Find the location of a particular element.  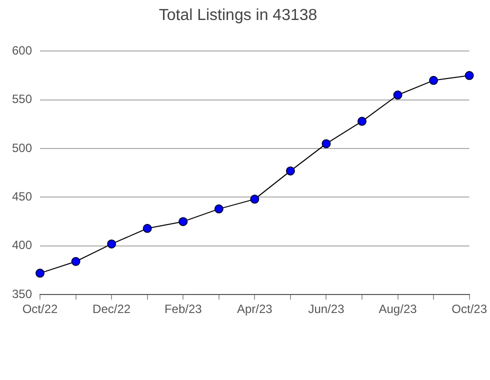

y-tick-label: 550 is located at coordinates (22, 99).